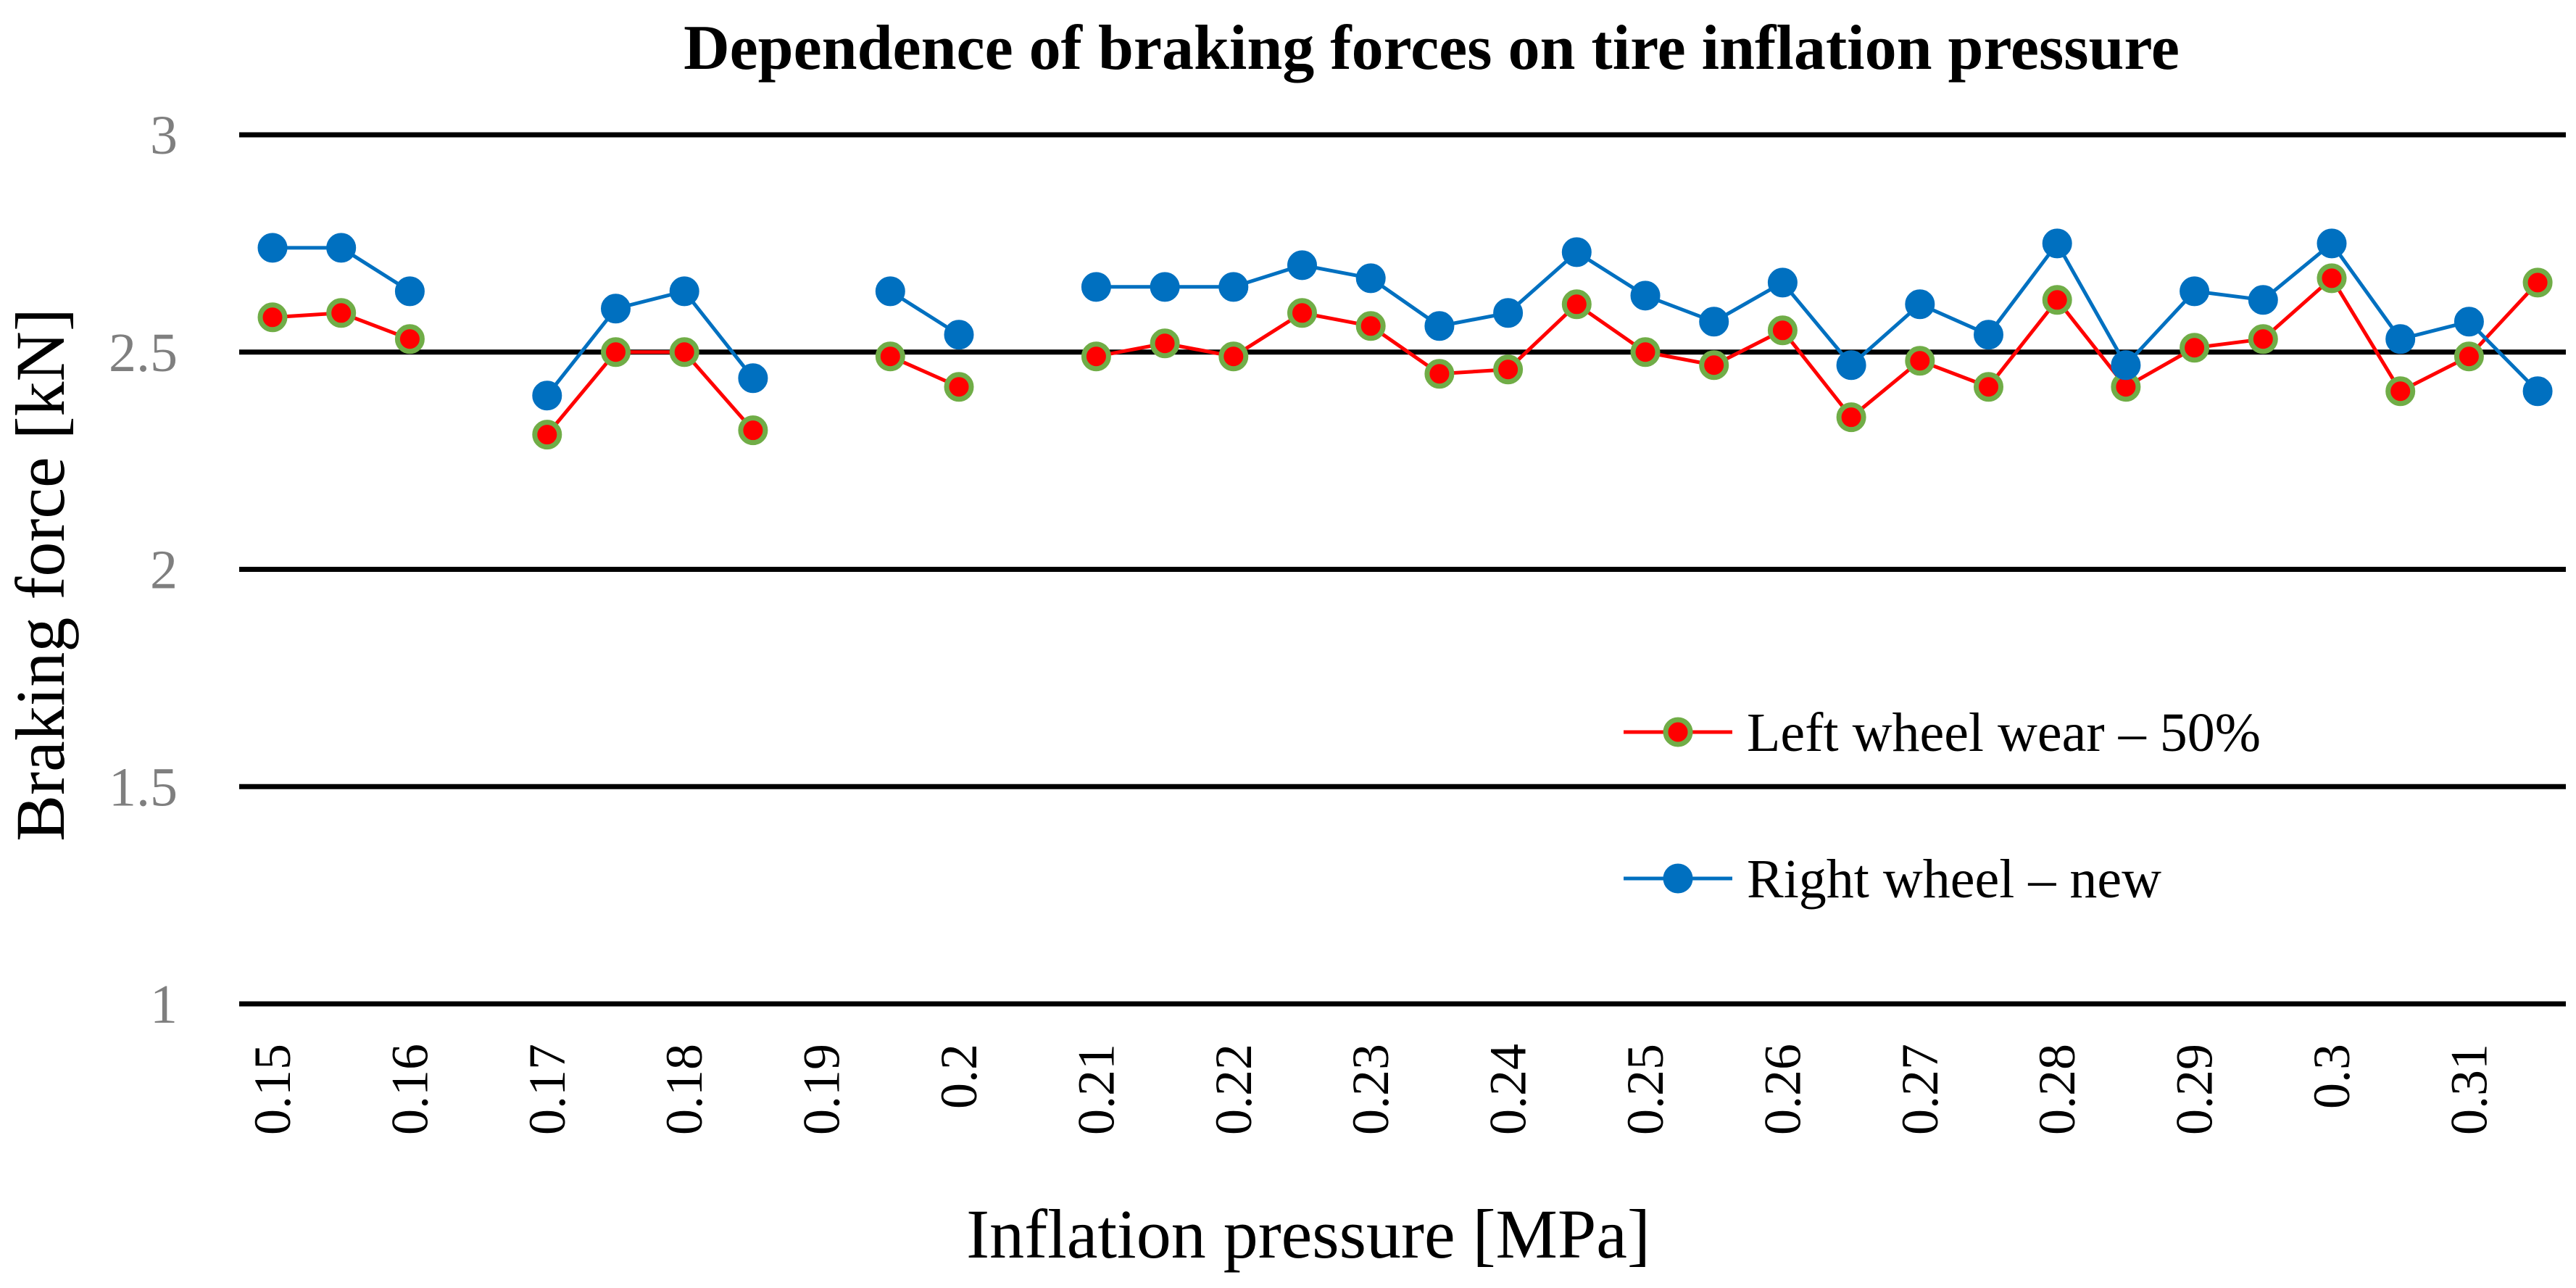 Image resolution: width=2576 pixels, height=1288 pixels. I want to click on x-tick-label: 0.2, so click(959, 1076).